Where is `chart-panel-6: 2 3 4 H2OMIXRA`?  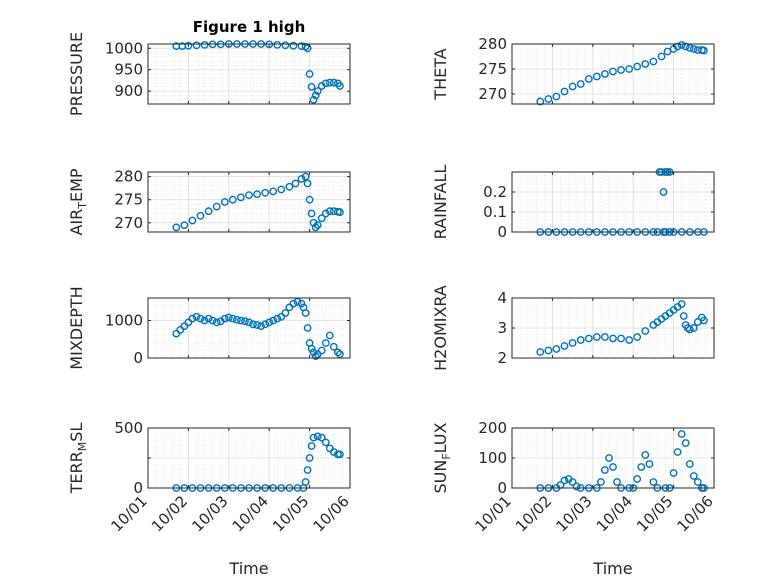 chart-panel-6: 2 3 4 H2OMIXRA is located at coordinates (573, 328).